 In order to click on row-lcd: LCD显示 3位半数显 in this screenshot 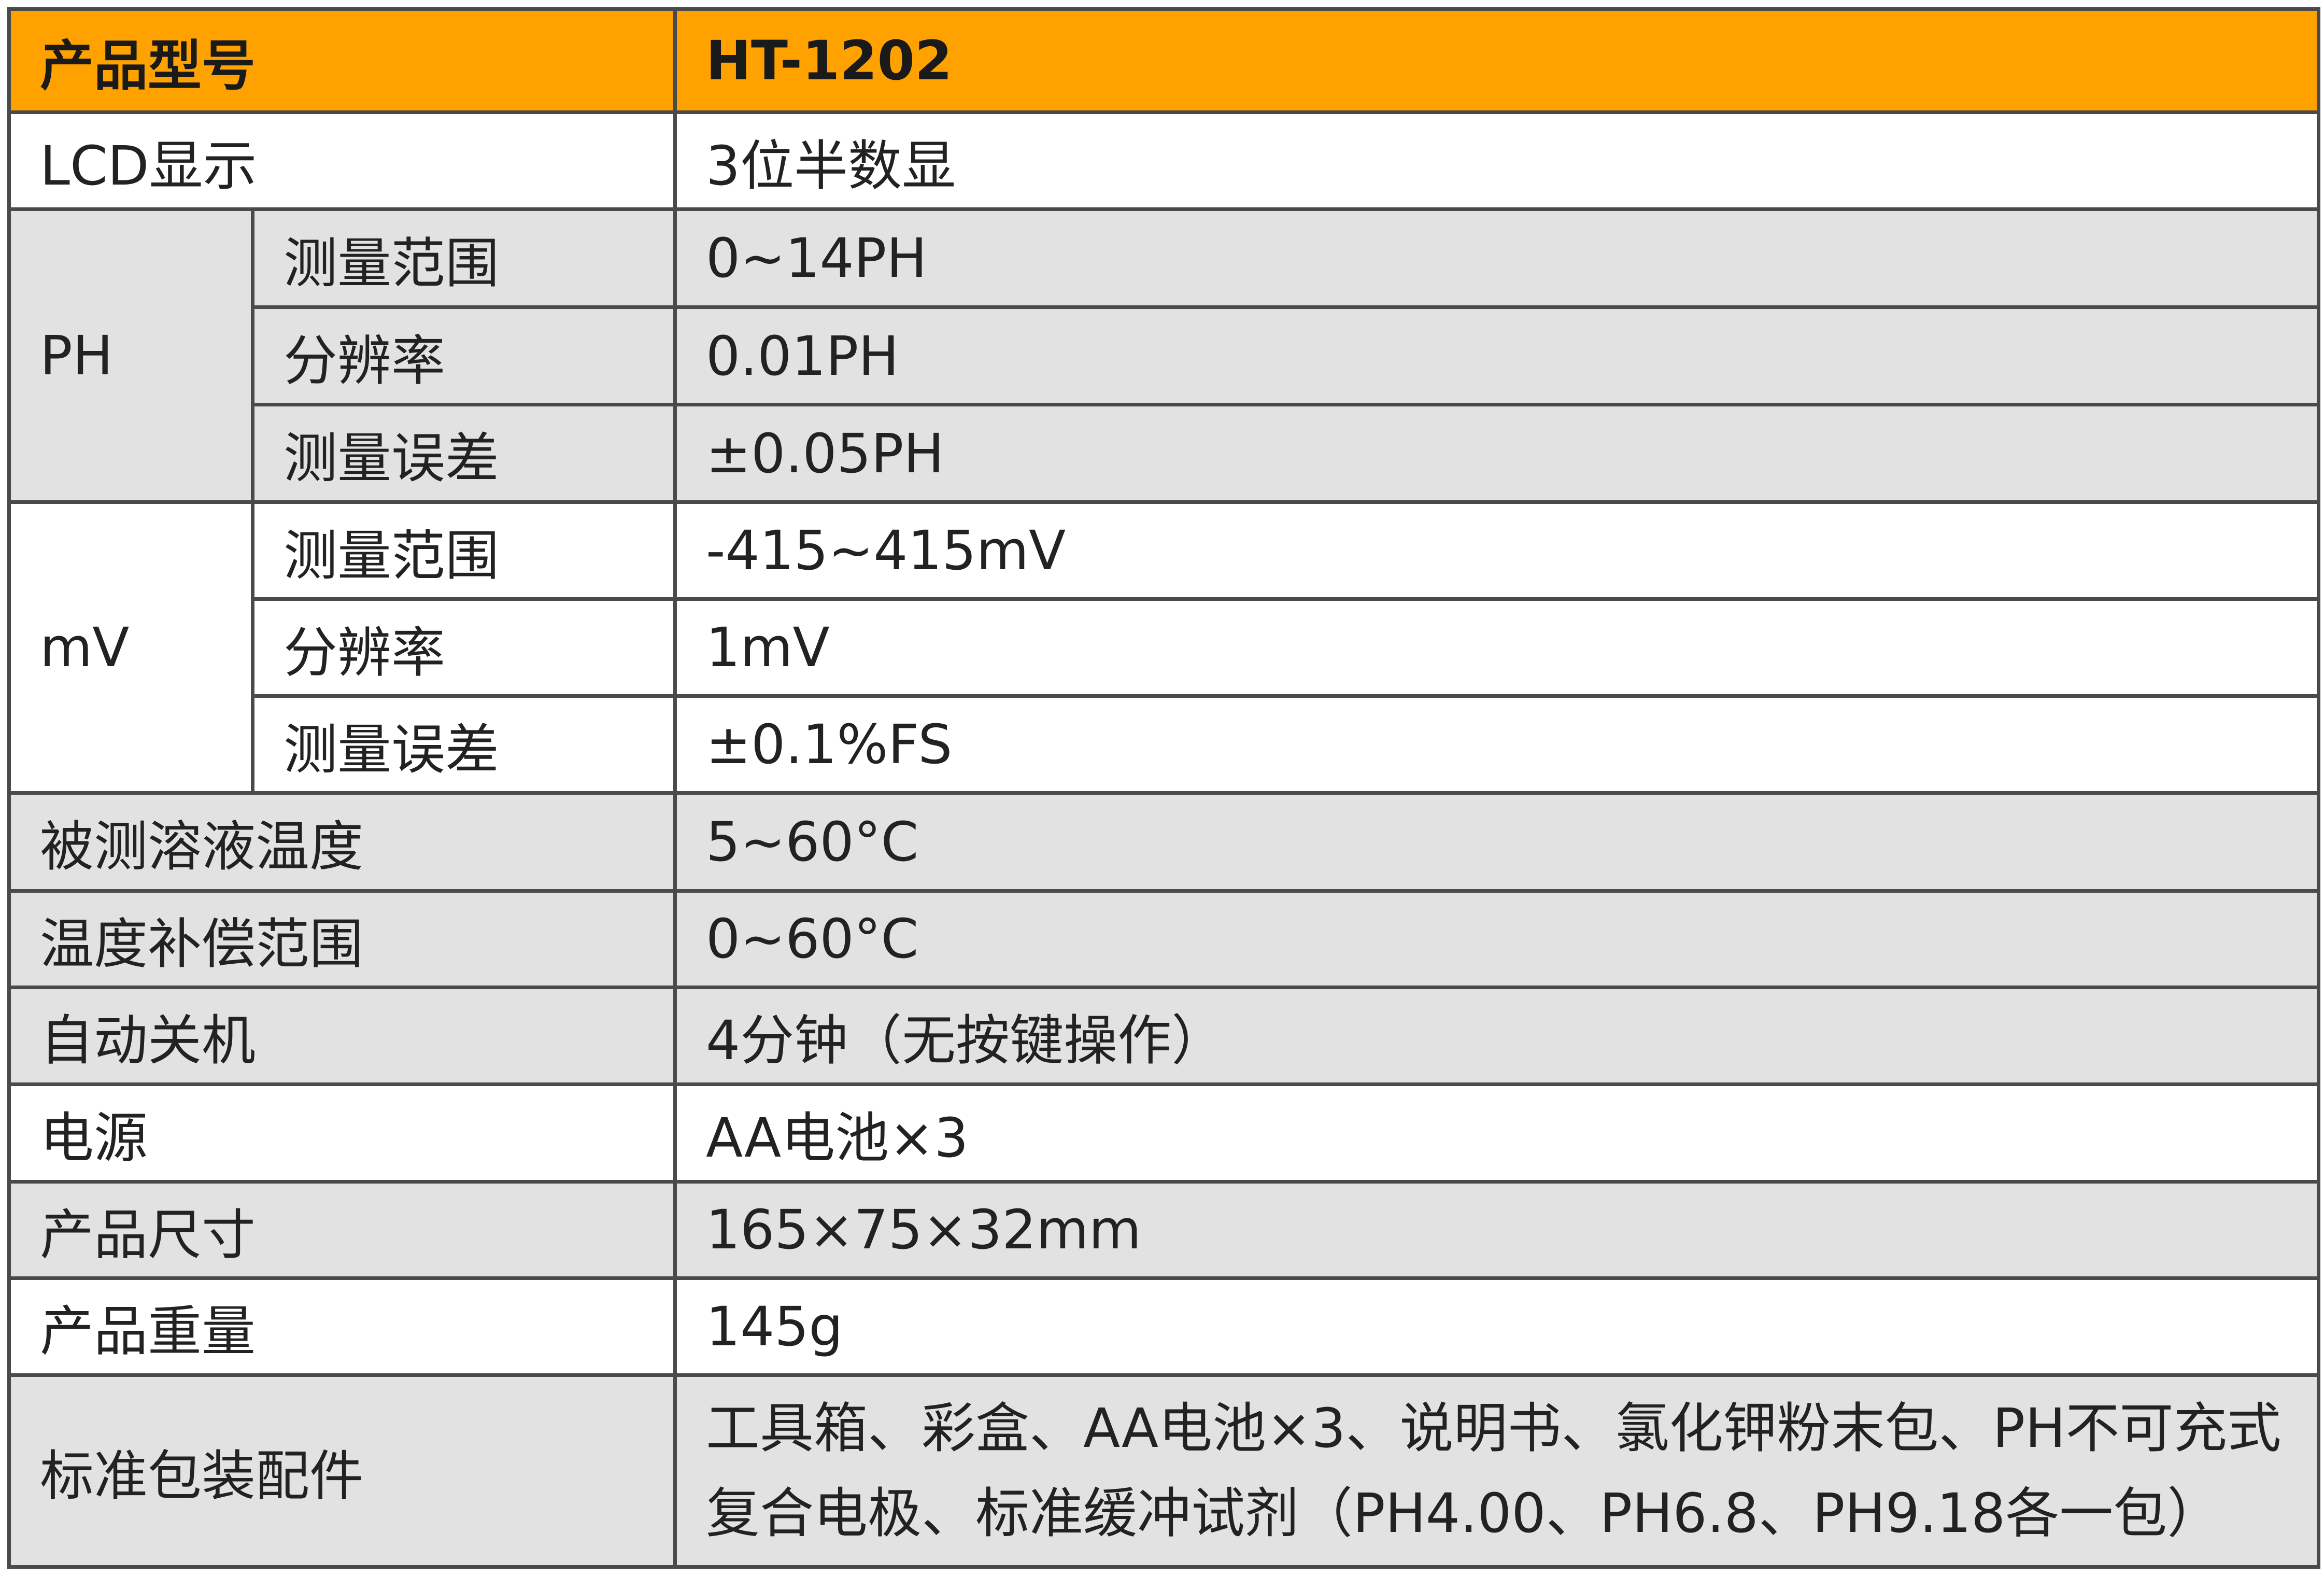, I will do `click(1164, 161)`.